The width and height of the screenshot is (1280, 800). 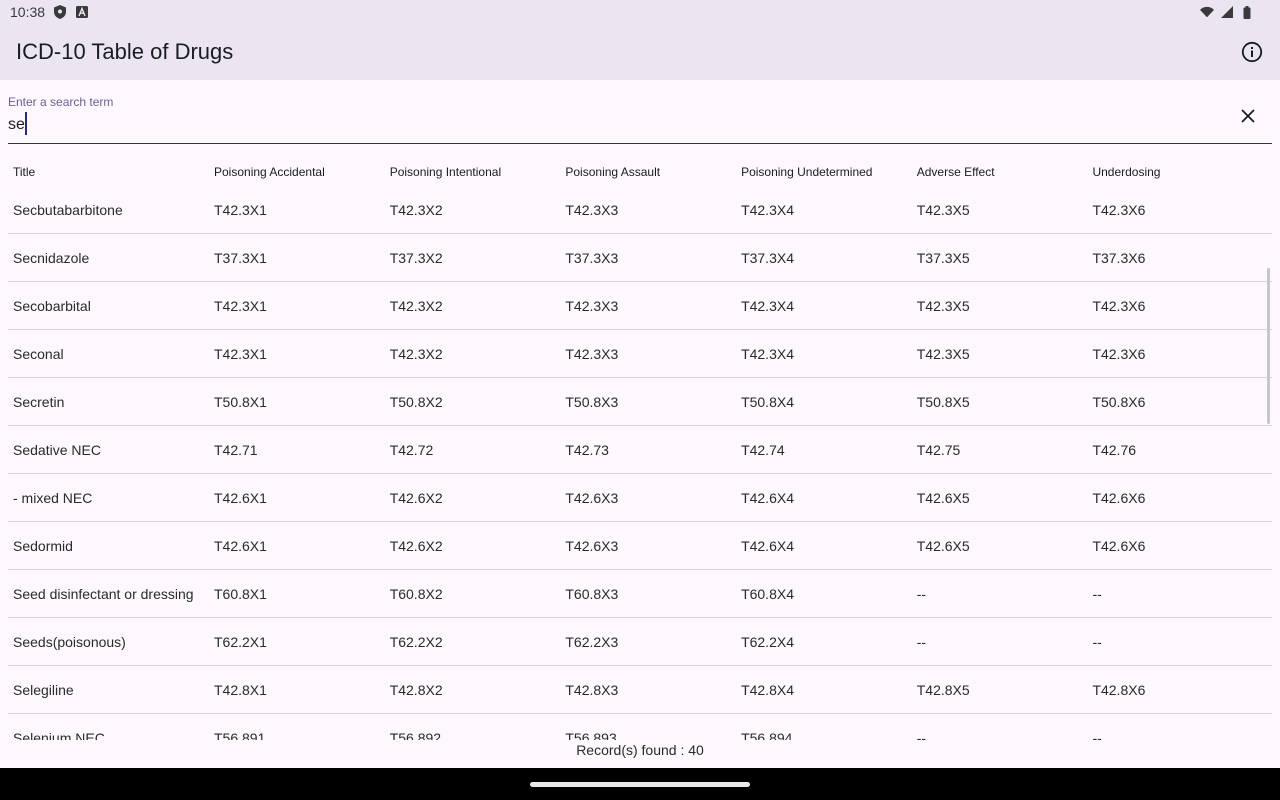 What do you see at coordinates (767, 641) in the screenshot?
I see `table-cell: T62.2X4` at bounding box center [767, 641].